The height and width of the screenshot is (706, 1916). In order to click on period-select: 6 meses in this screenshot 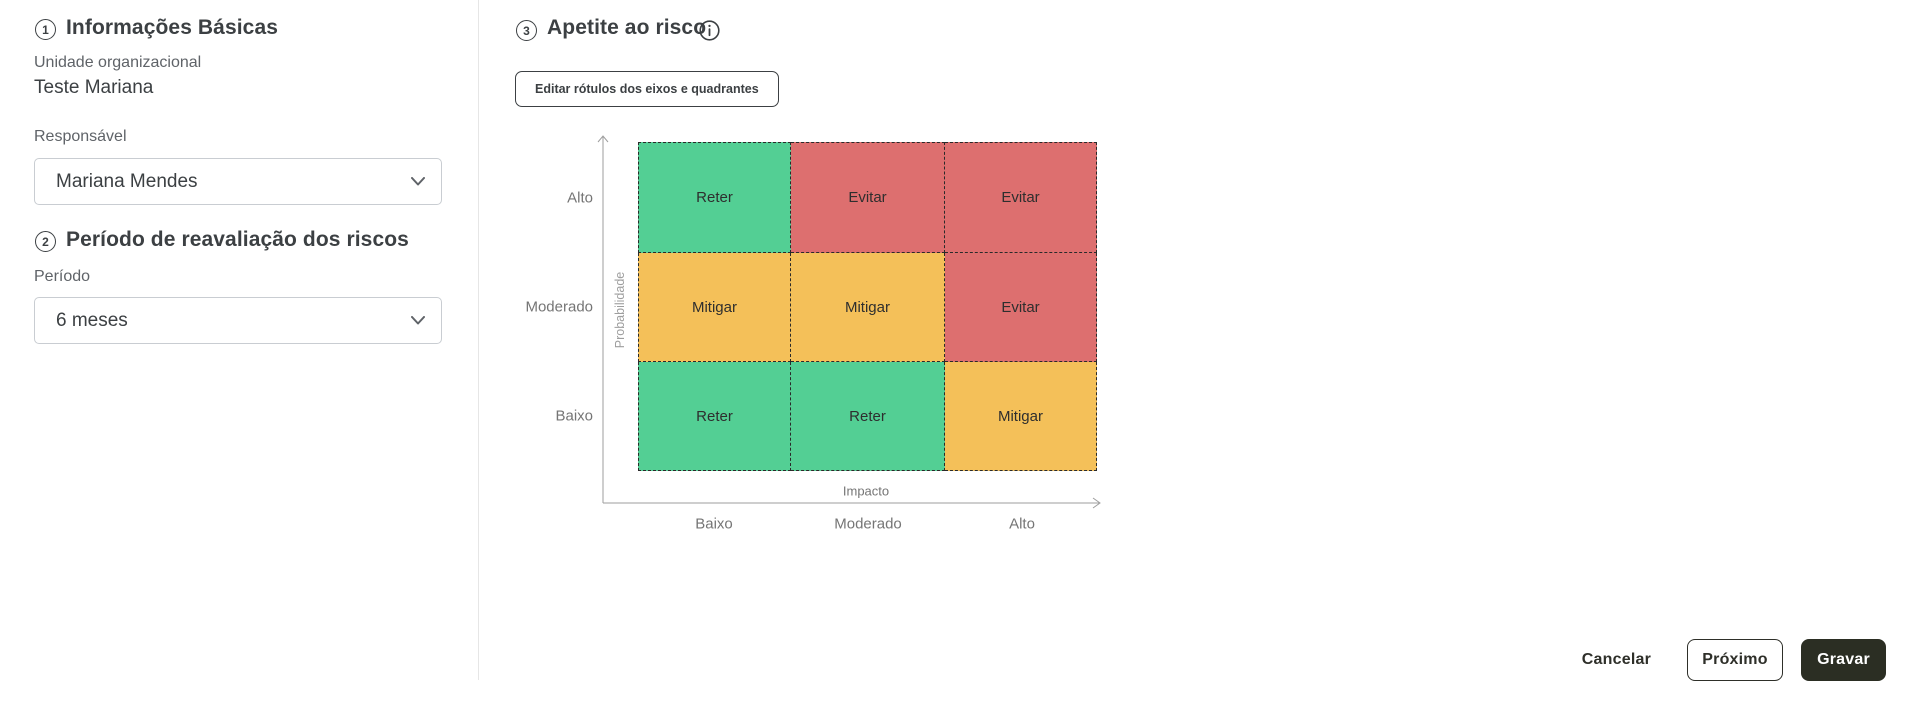, I will do `click(238, 320)`.